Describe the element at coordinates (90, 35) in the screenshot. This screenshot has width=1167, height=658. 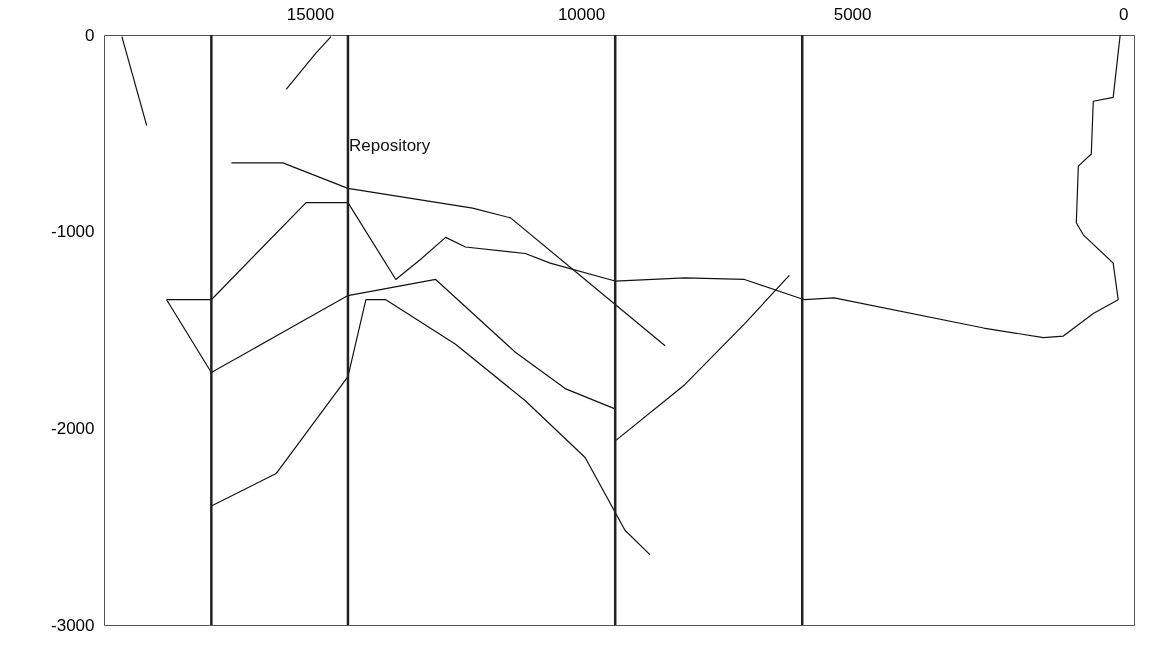
I see `y-tick-label: 0` at that location.